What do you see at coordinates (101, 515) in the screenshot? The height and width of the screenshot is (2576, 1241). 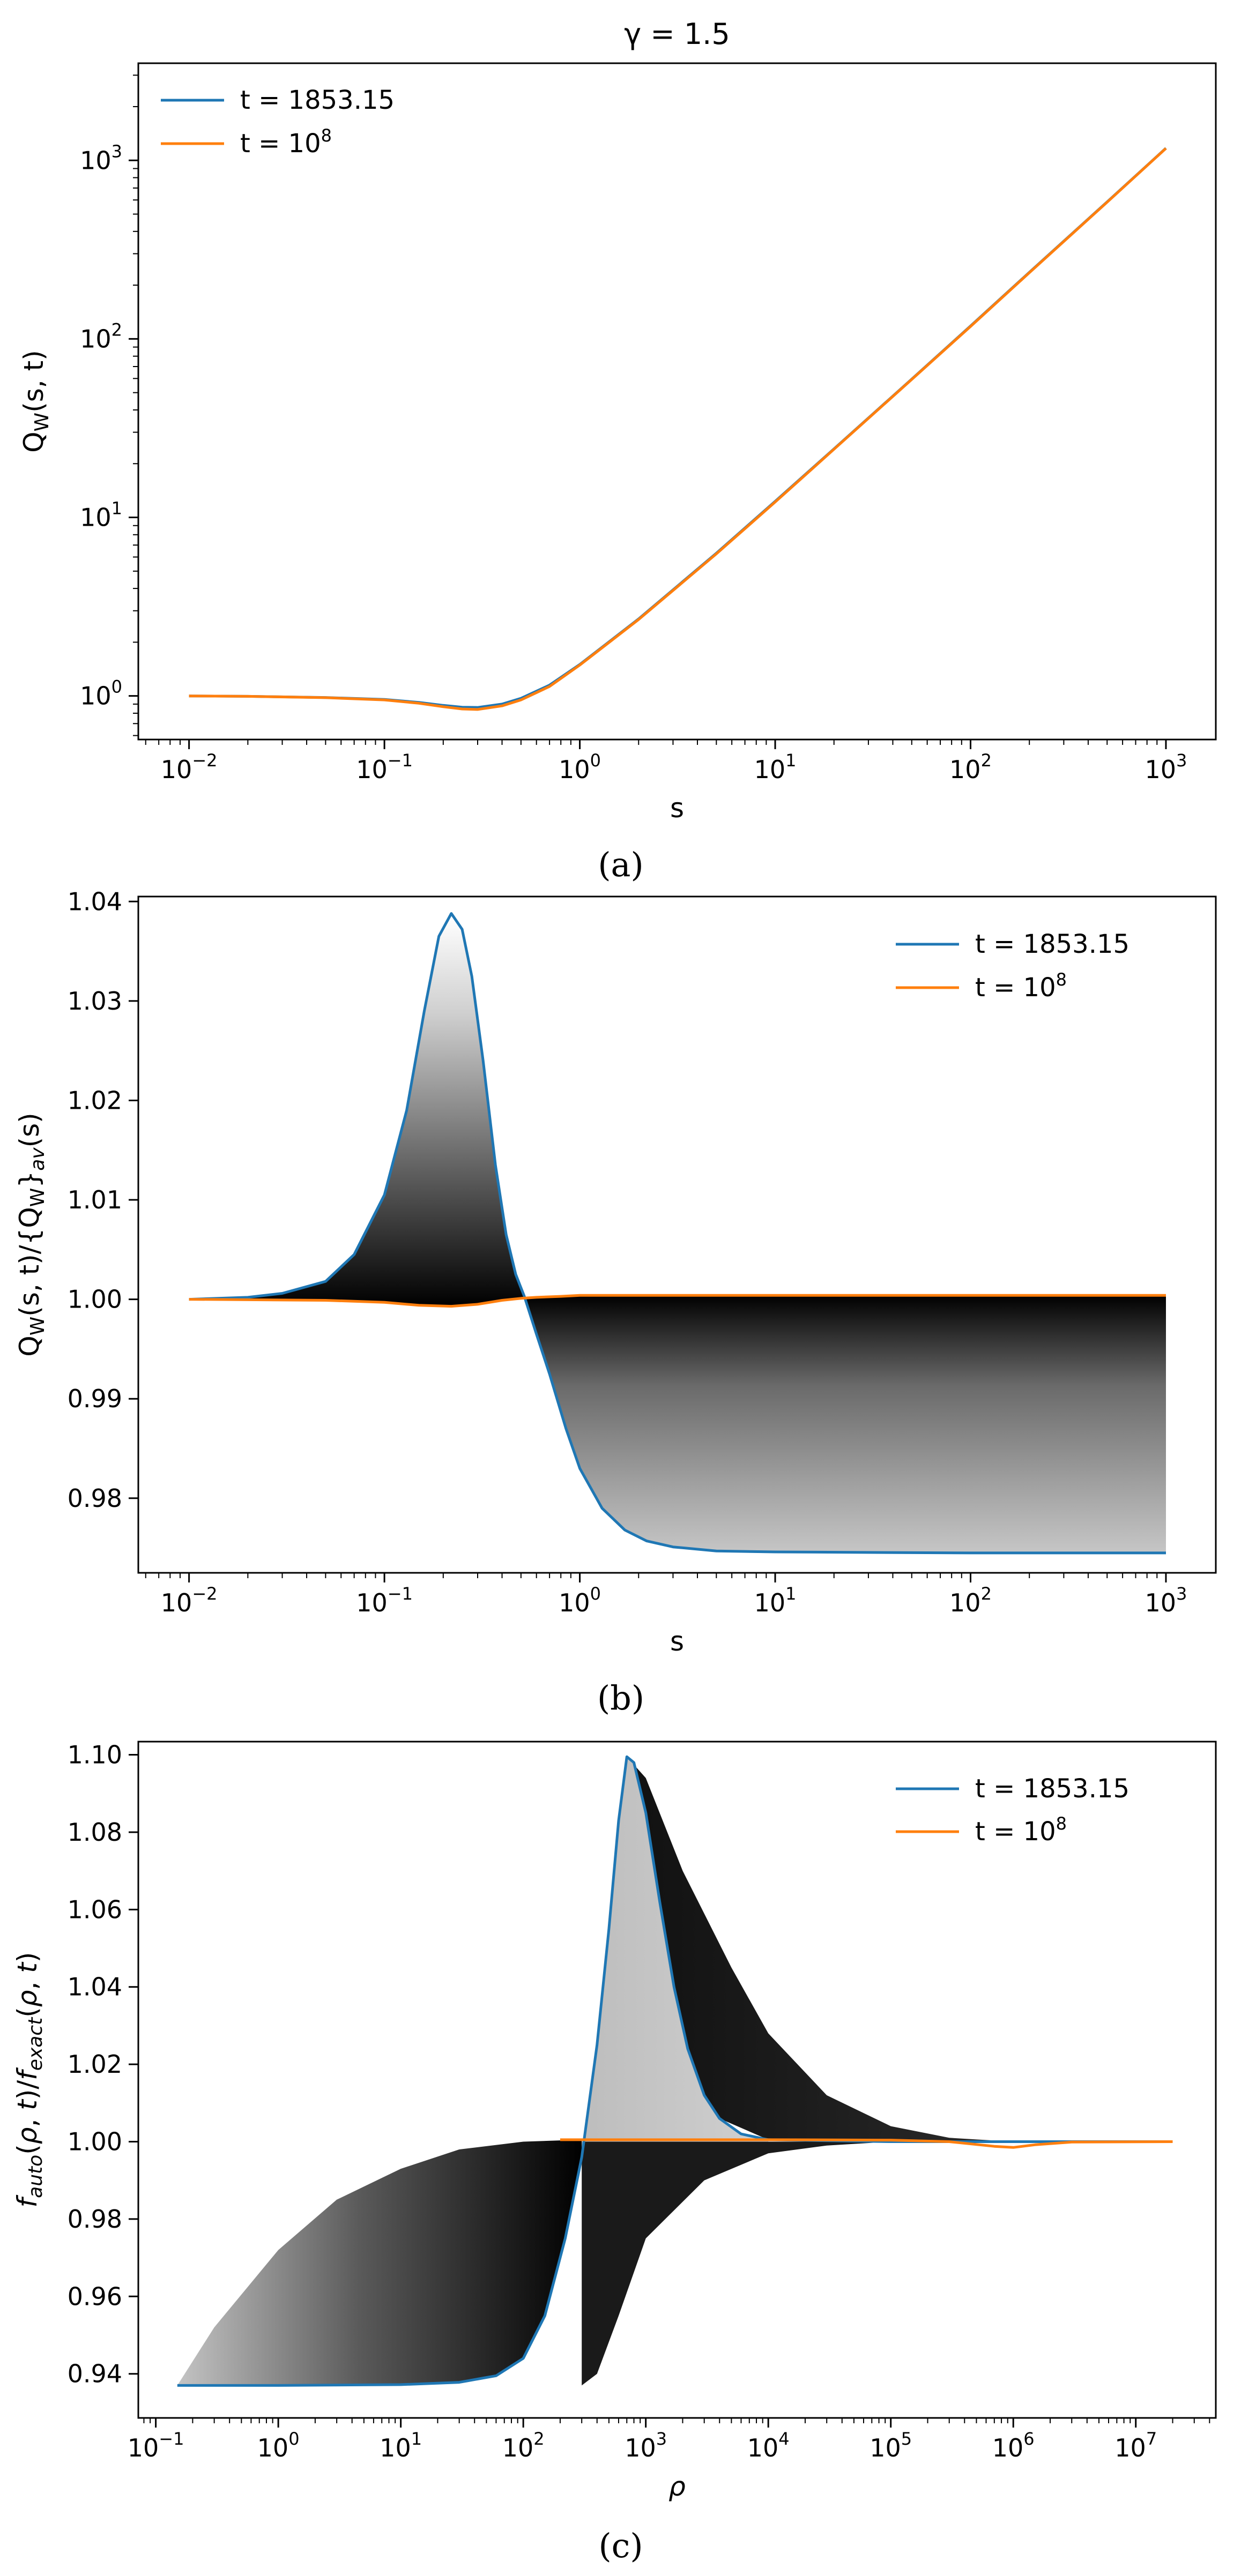 I see `y-tick-label-a-1: 10¹` at bounding box center [101, 515].